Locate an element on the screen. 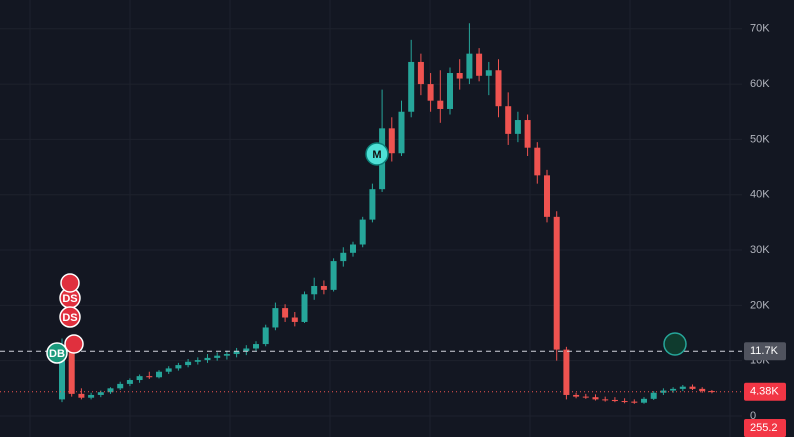 This screenshot has height=437, width=794. y-tick-label: 0 is located at coordinates (753, 416).